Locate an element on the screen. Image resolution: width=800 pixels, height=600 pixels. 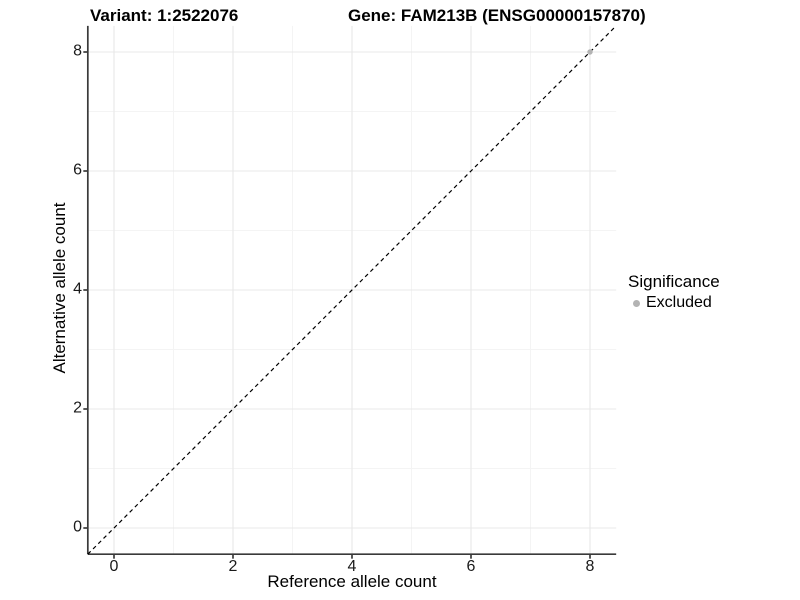
plot-title-variant: Variant: 1:2522076 is located at coordinates (164, 15).